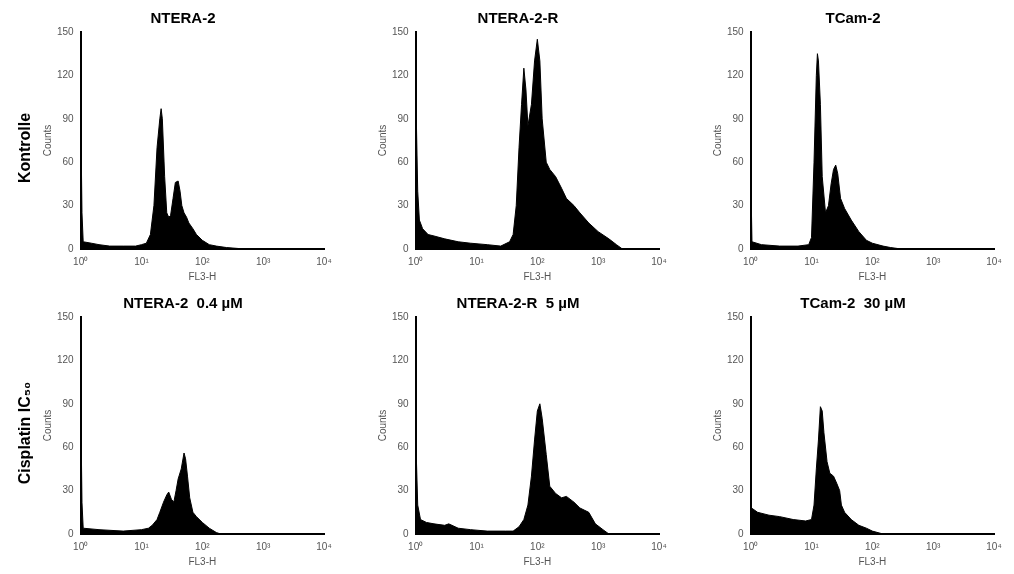 The width and height of the screenshot is (1014, 574). Describe the element at coordinates (853, 18) in the screenshot. I see `chart-title: TCam-2` at that location.